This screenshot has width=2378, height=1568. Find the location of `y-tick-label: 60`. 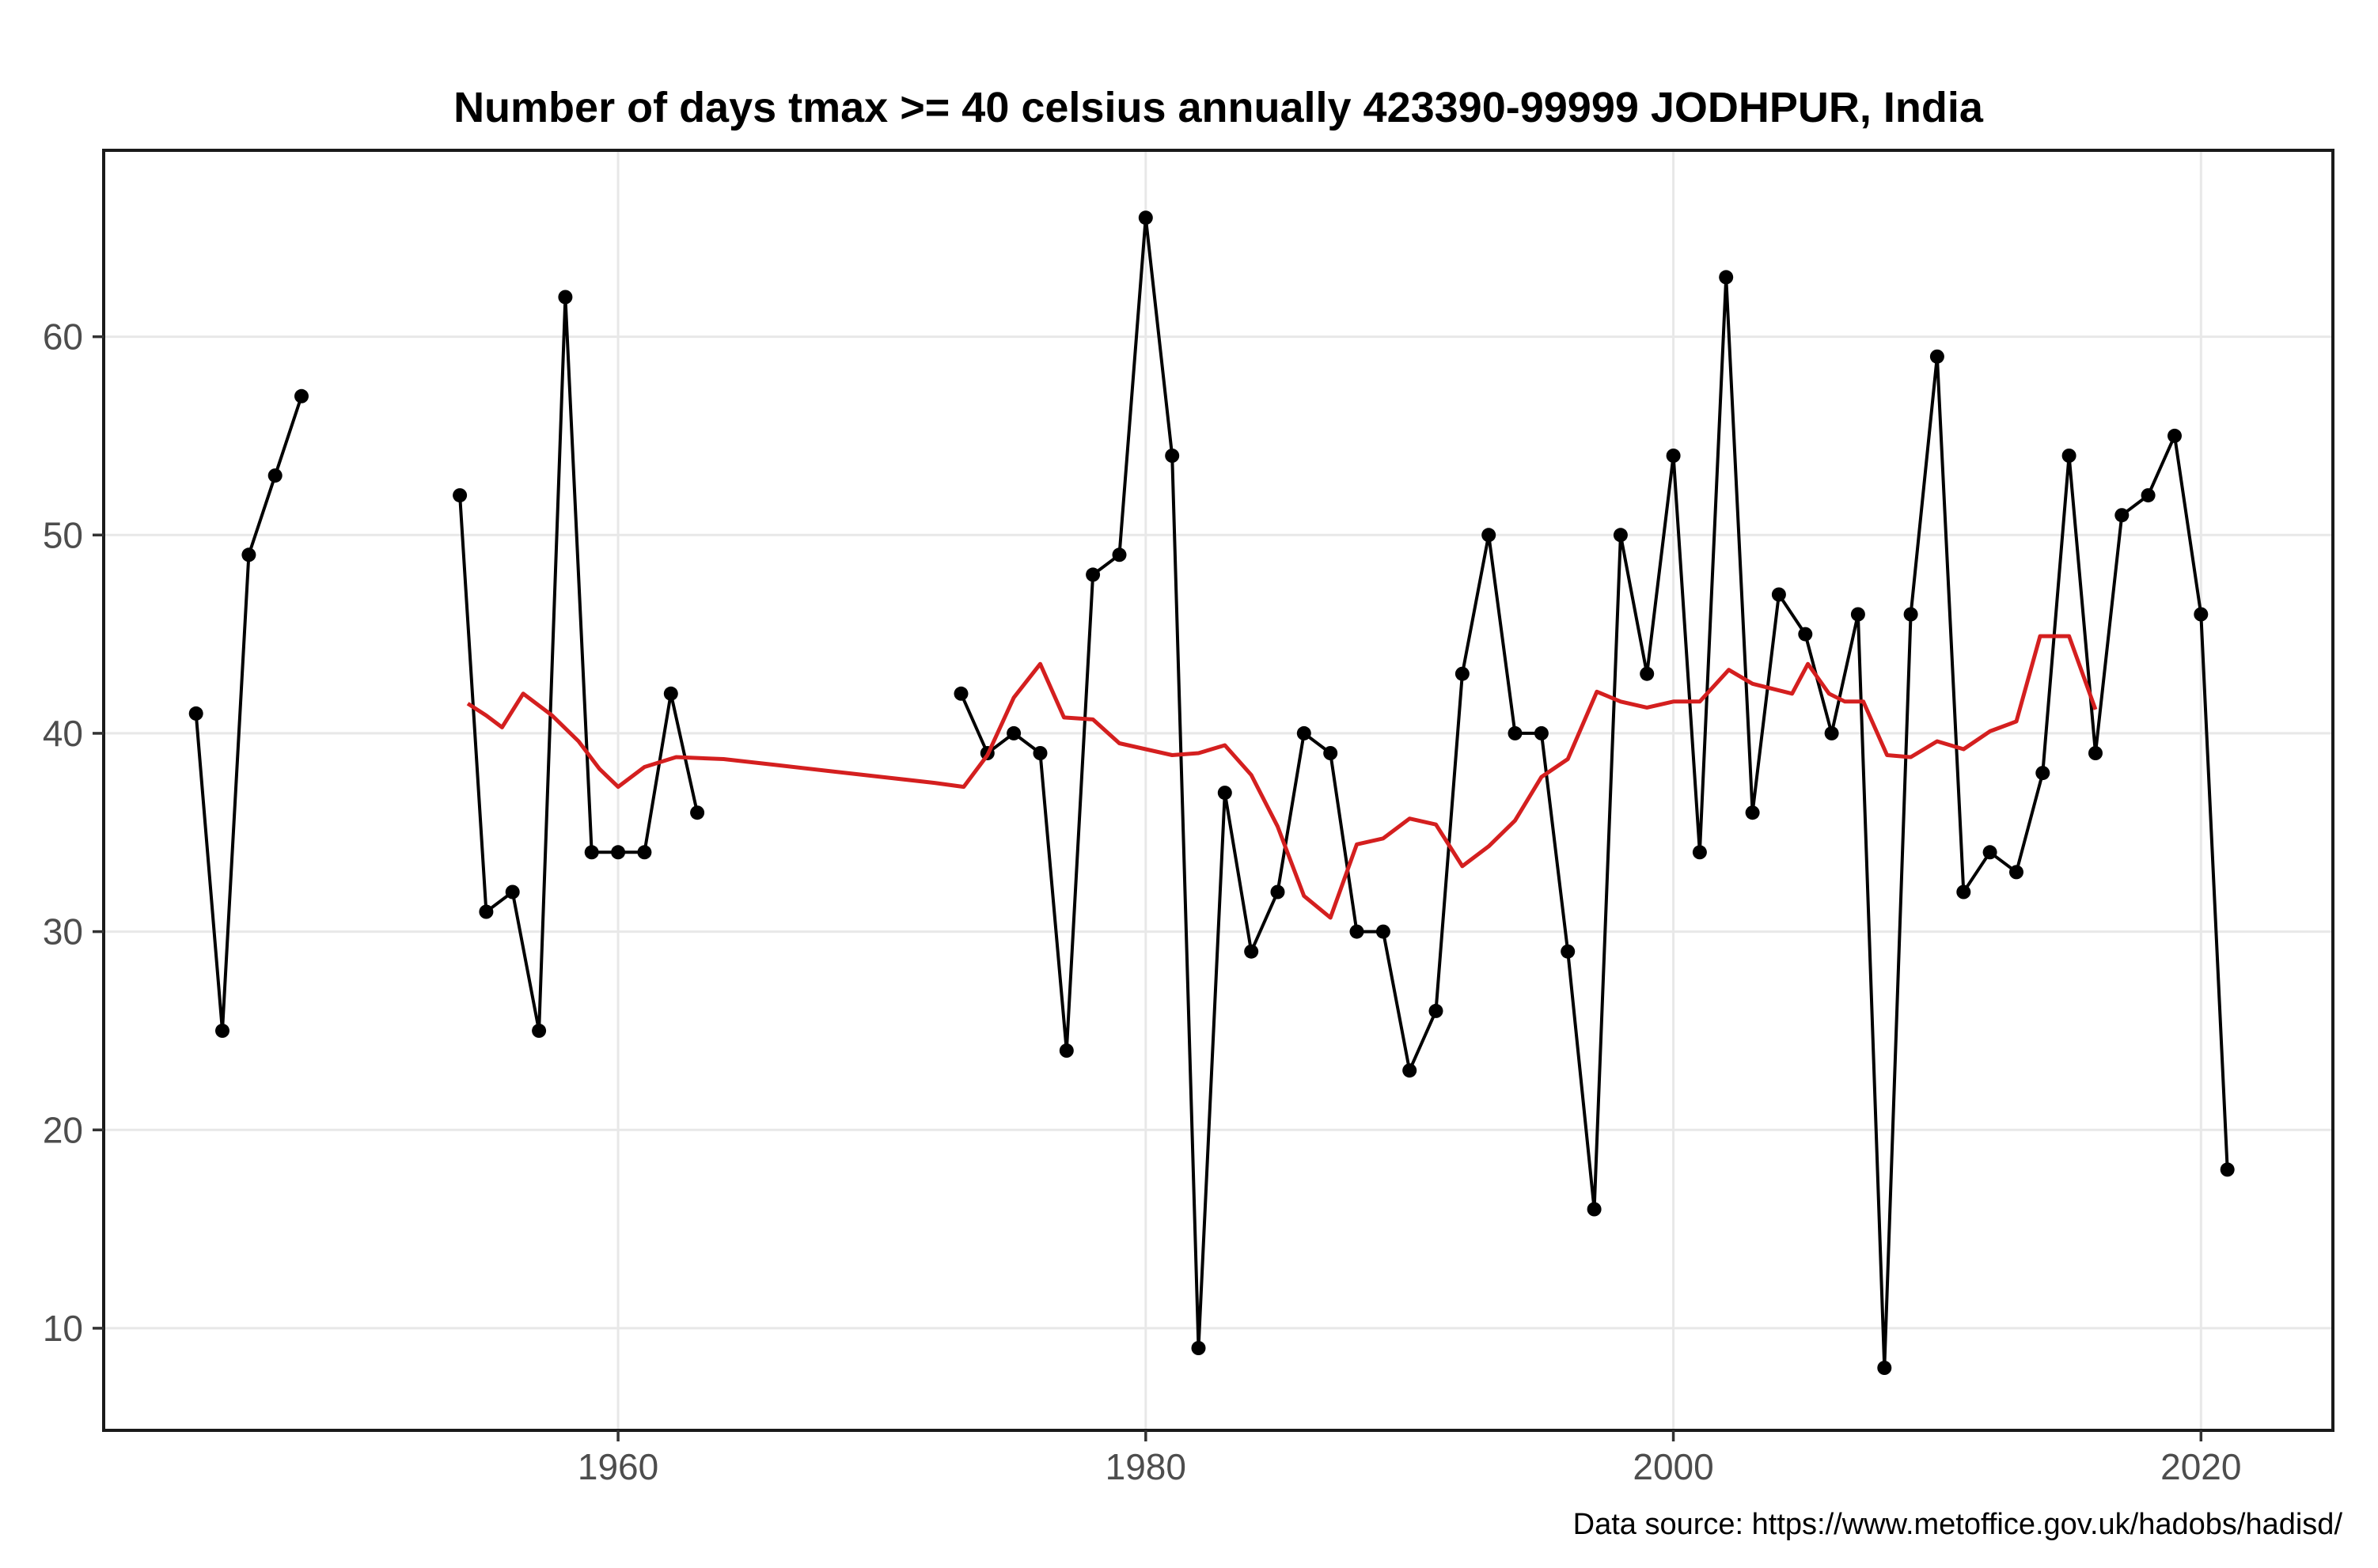

y-tick-label: 60 is located at coordinates (63, 337).